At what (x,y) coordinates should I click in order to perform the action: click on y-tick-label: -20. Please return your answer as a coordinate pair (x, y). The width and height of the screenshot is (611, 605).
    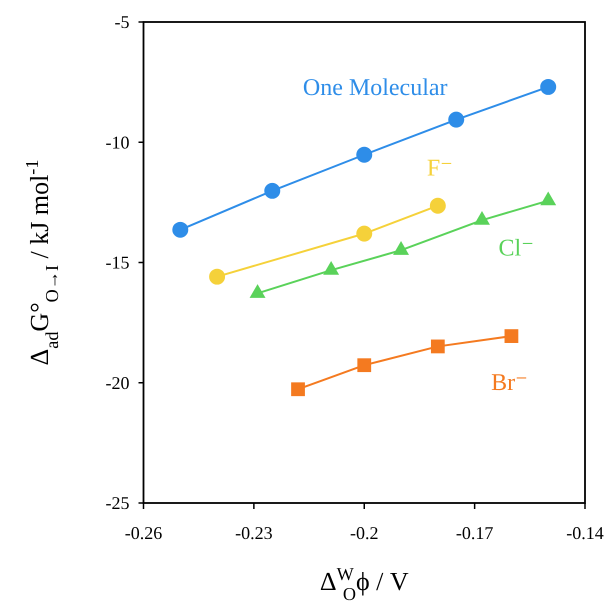
    Looking at the image, I should click on (118, 382).